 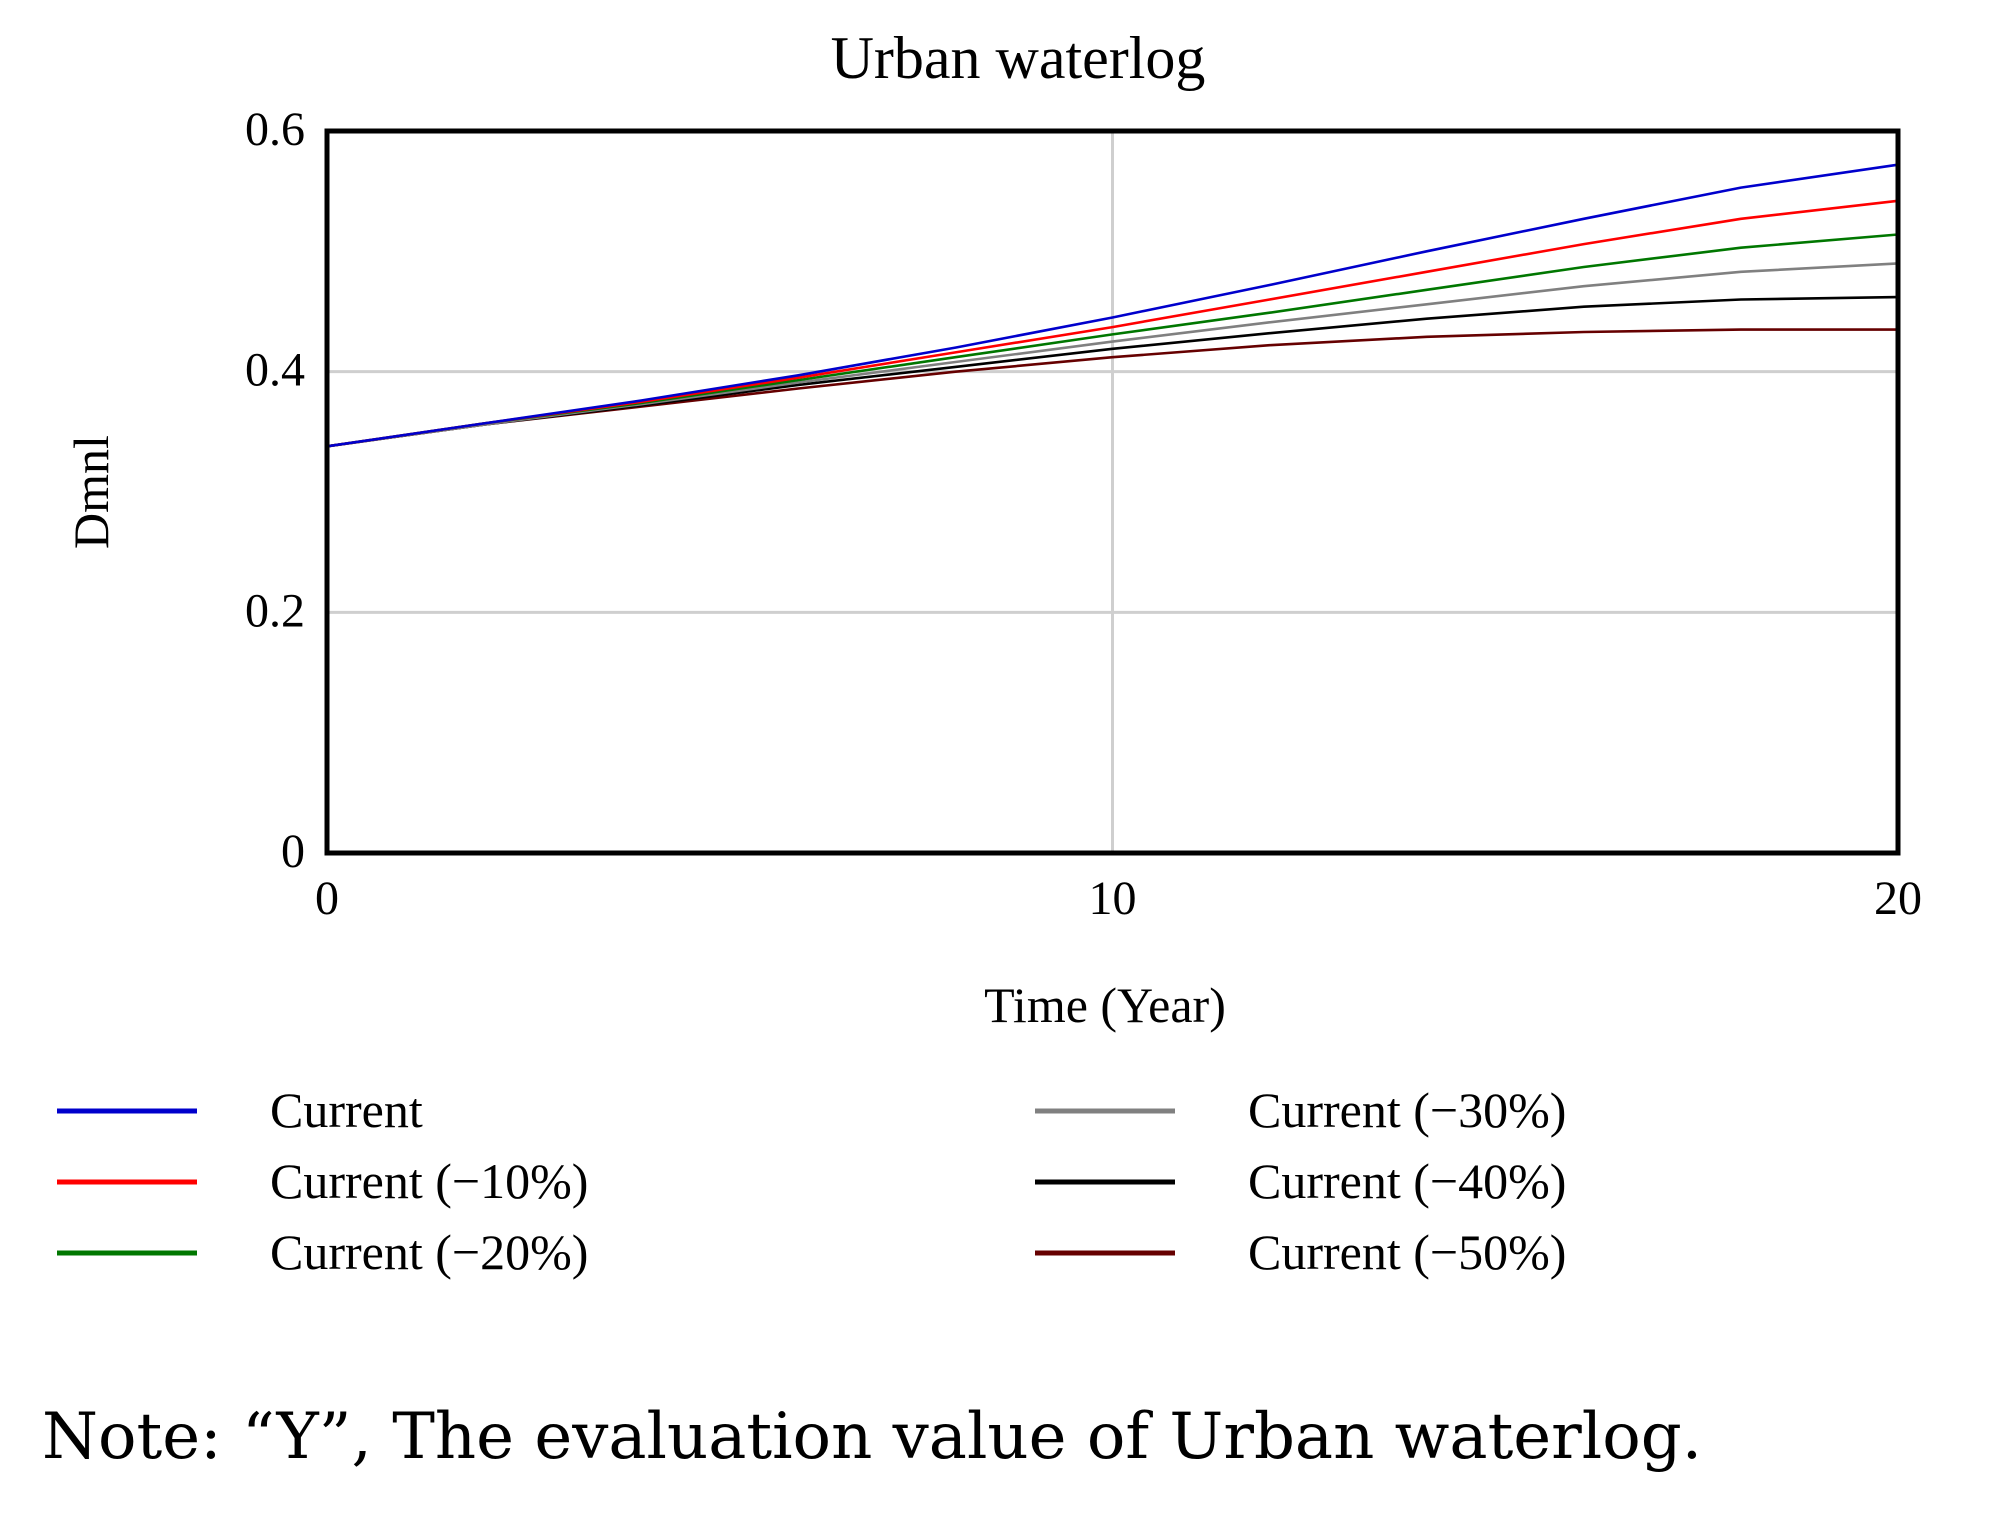 I want to click on legend-label-3: Current (−30%), so click(x=1407, y=1110).